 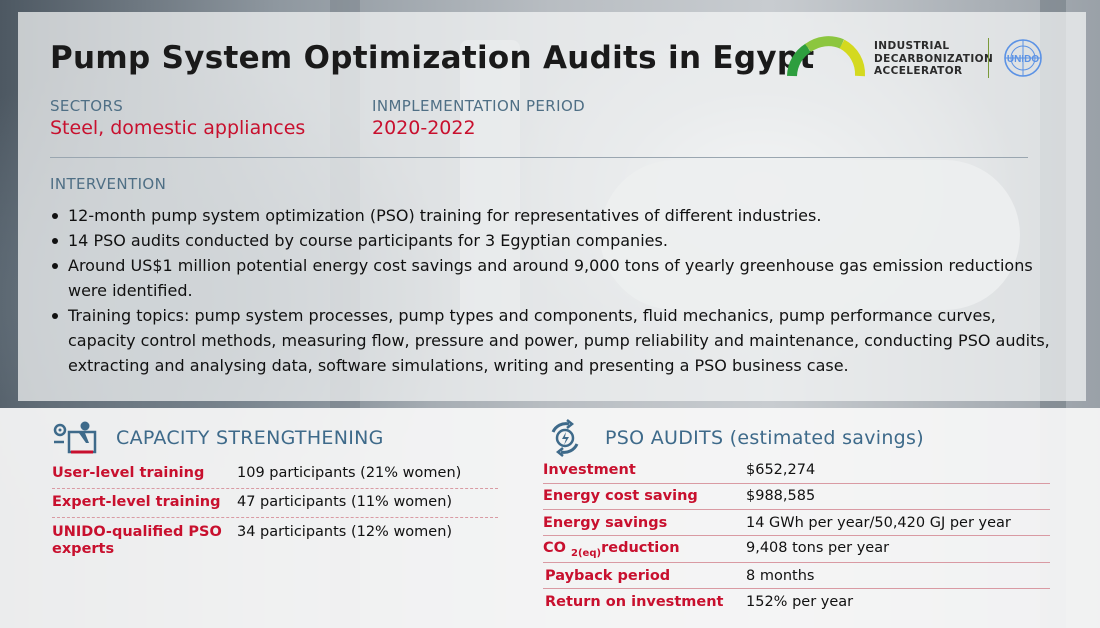 I want to click on row-key: Expert-level training, so click(x=136, y=502).